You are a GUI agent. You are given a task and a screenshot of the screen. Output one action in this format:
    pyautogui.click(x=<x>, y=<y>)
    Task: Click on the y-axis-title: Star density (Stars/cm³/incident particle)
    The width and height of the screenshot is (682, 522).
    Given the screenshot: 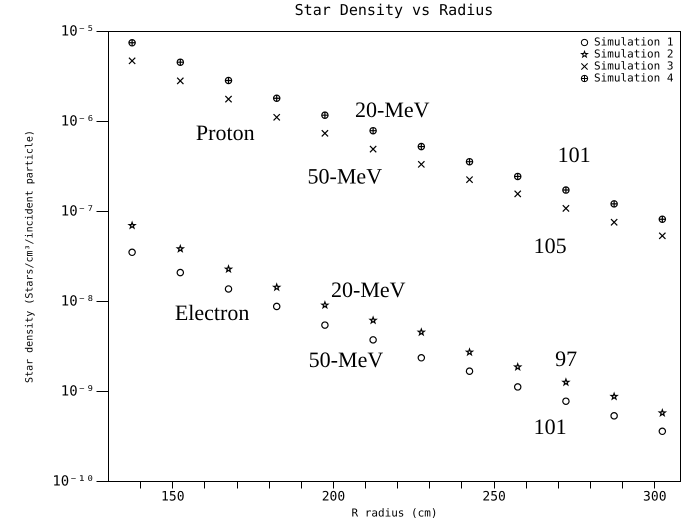 What is the action you would take?
    pyautogui.click(x=30, y=256)
    